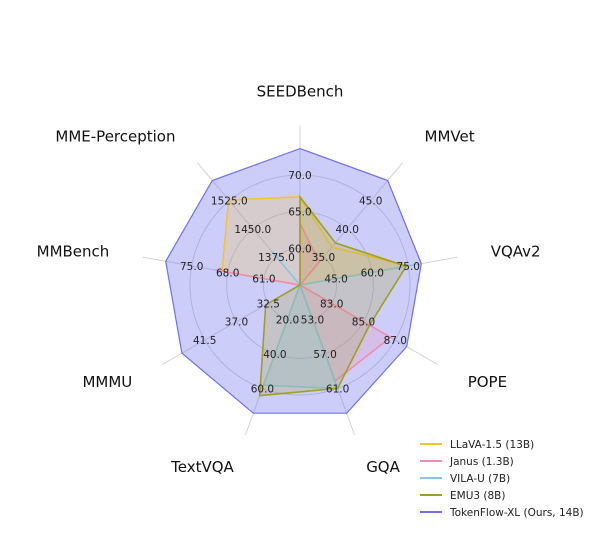 This screenshot has width=600, height=560. Describe the element at coordinates (204, 341) in the screenshot. I see `tick-label: 41.5` at that location.